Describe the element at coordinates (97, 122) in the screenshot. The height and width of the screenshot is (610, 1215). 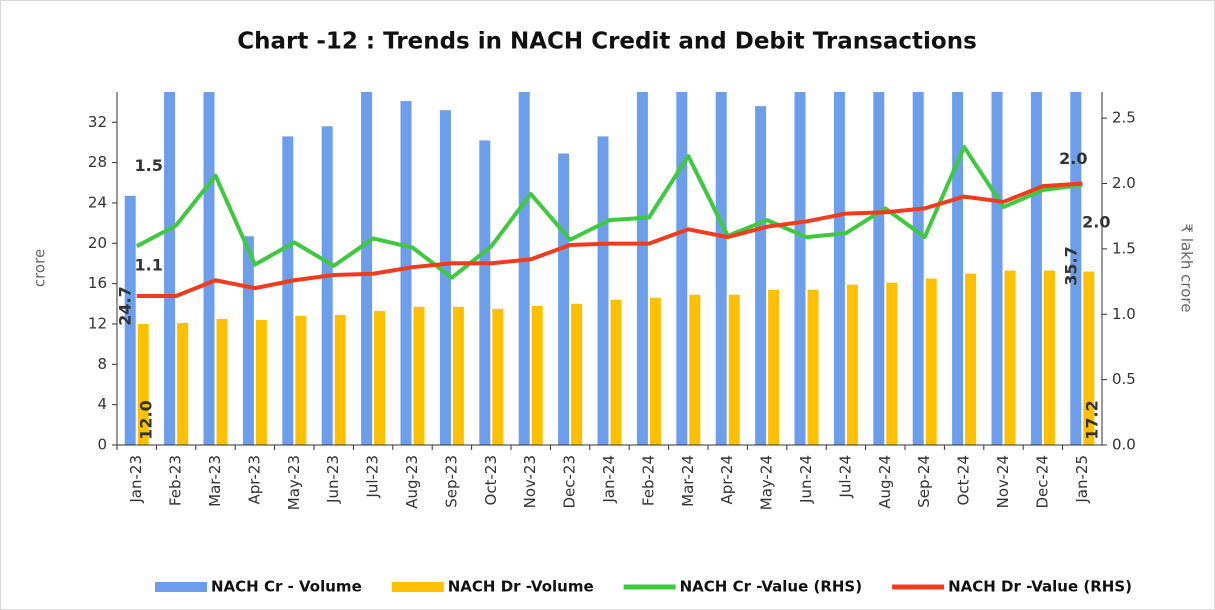
I see `y-tick-label: 32` at that location.